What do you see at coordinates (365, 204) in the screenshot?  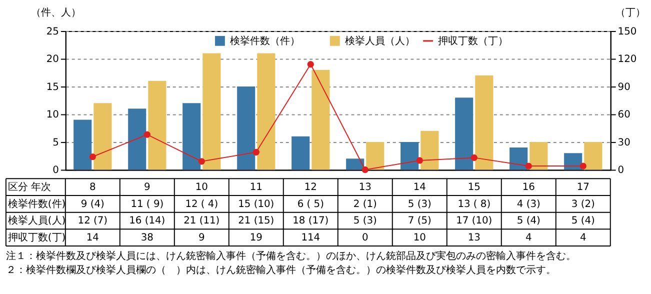 I see `data-label: 2 (1)` at bounding box center [365, 204].